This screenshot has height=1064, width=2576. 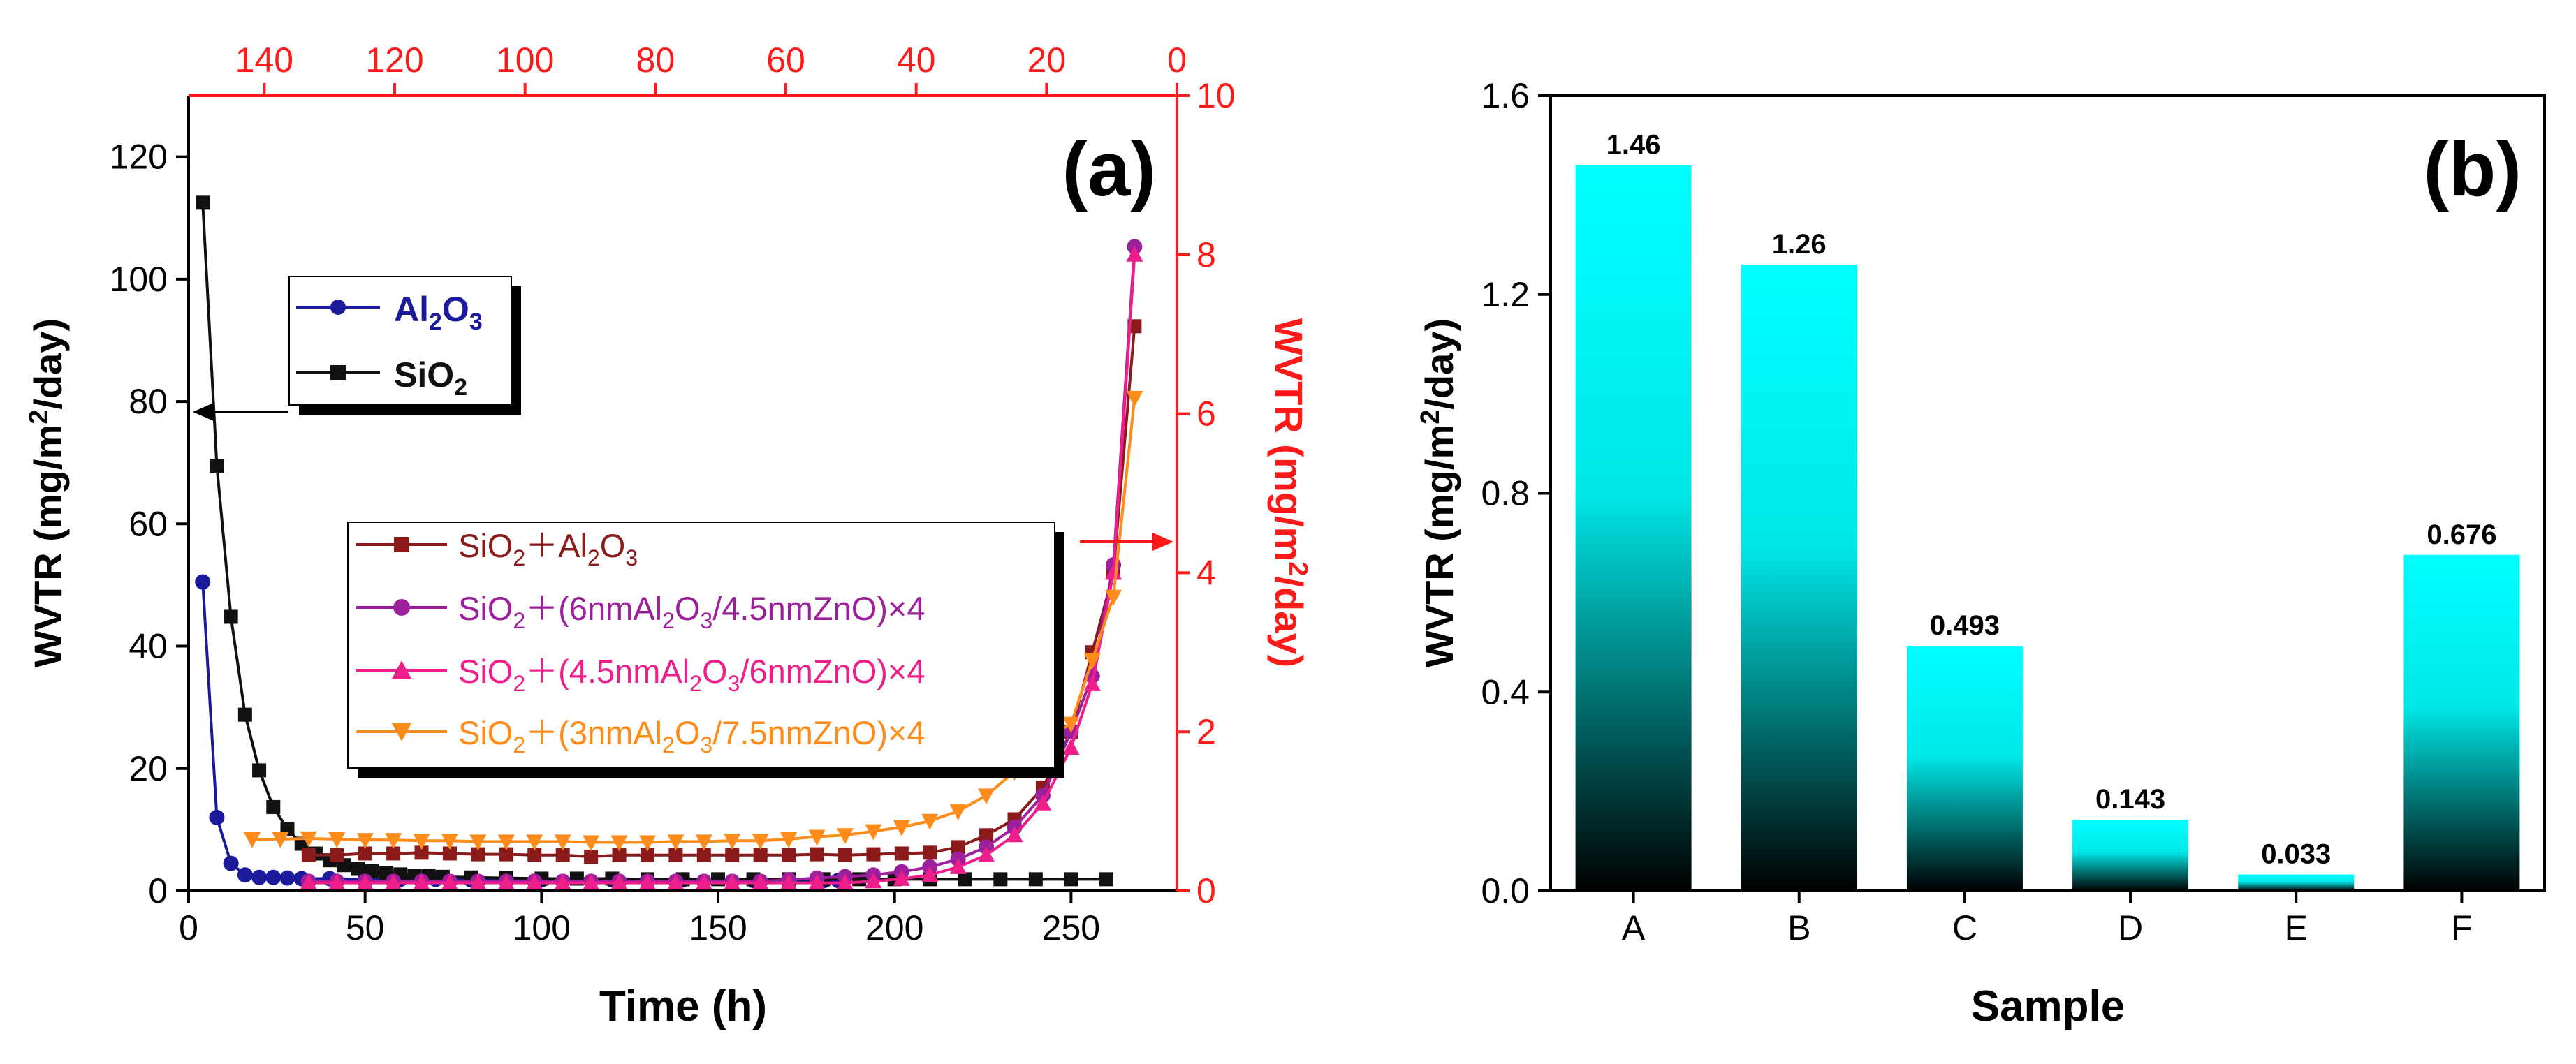 I want to click on legend-right-box, so click(x=701, y=645).